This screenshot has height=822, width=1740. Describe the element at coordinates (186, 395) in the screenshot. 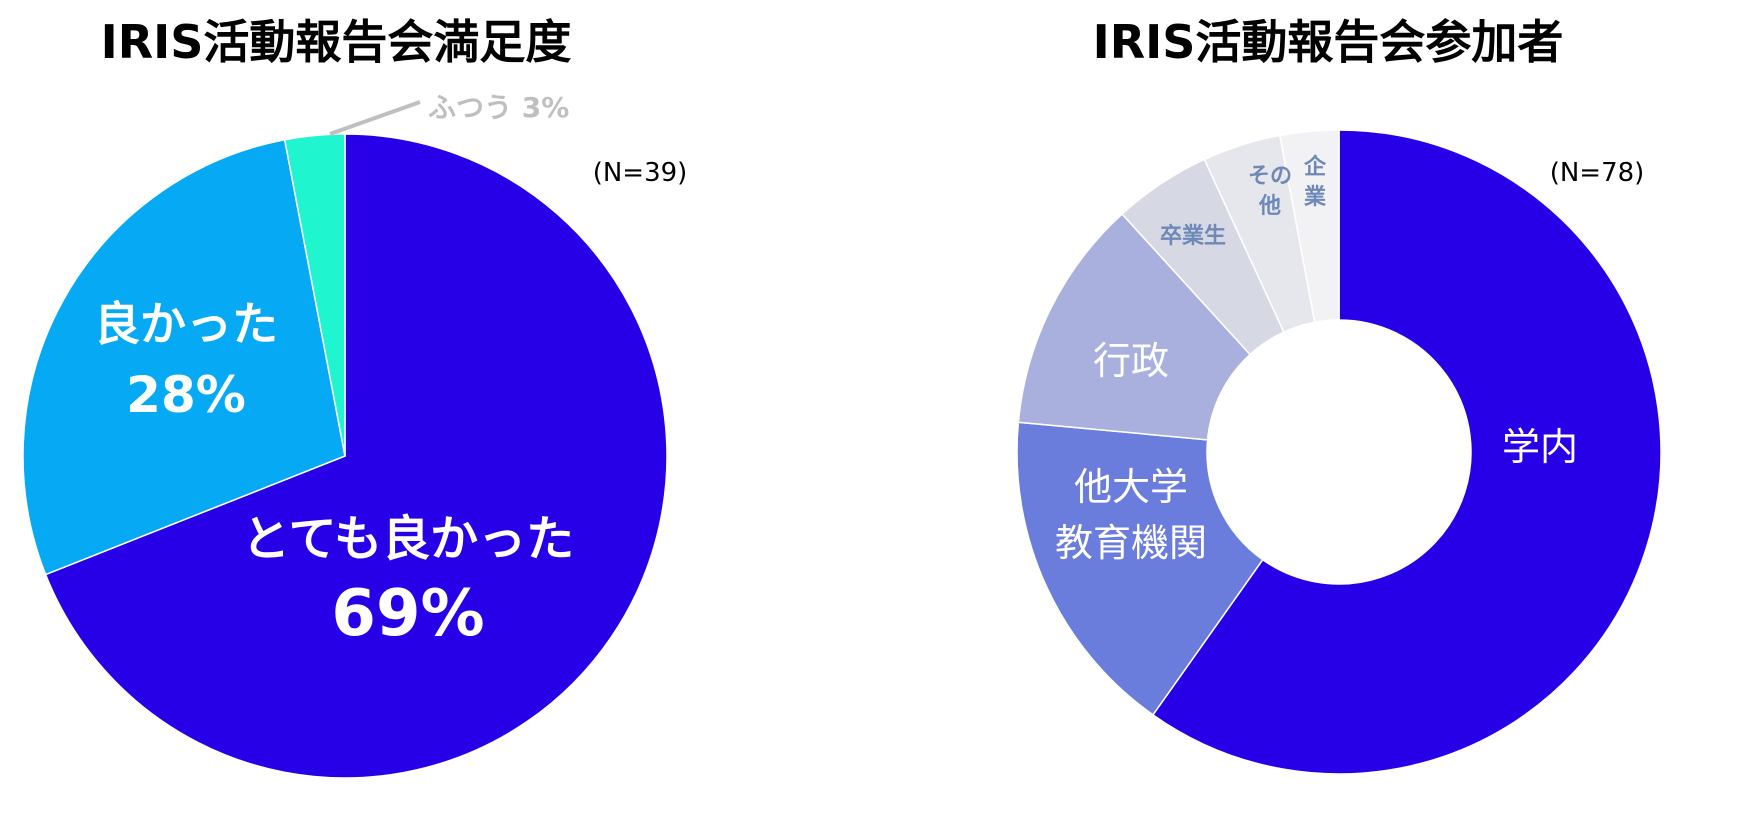

I see `slice-value-label: 28%` at that location.